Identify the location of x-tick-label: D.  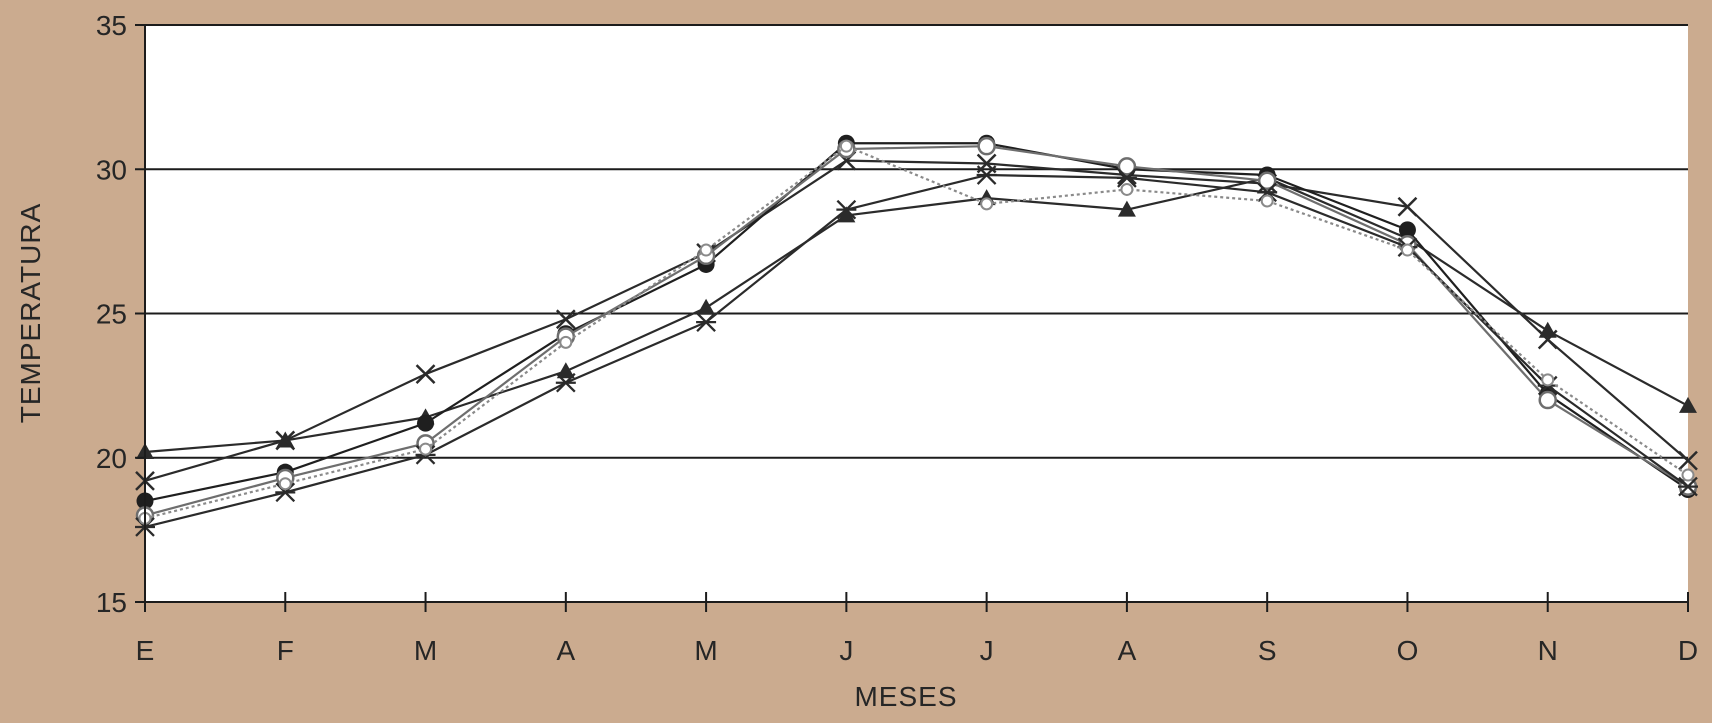
(1688, 650).